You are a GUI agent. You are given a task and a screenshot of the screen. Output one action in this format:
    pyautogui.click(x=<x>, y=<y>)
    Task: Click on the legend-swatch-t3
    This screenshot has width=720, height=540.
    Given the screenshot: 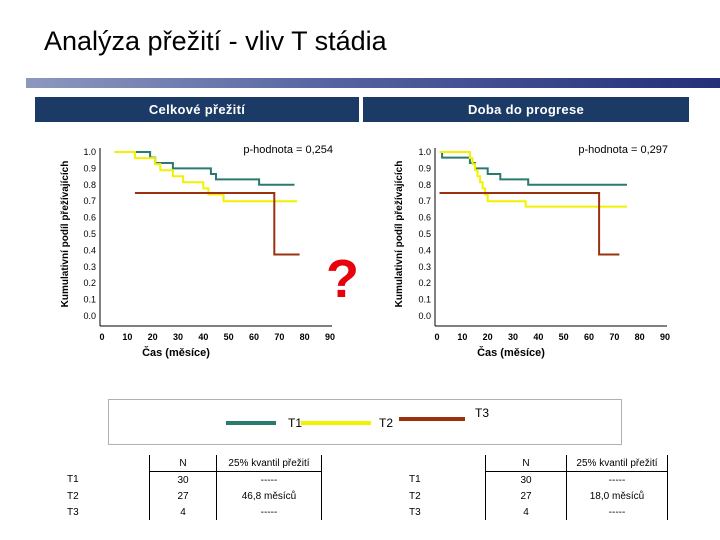 What is the action you would take?
    pyautogui.click(x=432, y=419)
    